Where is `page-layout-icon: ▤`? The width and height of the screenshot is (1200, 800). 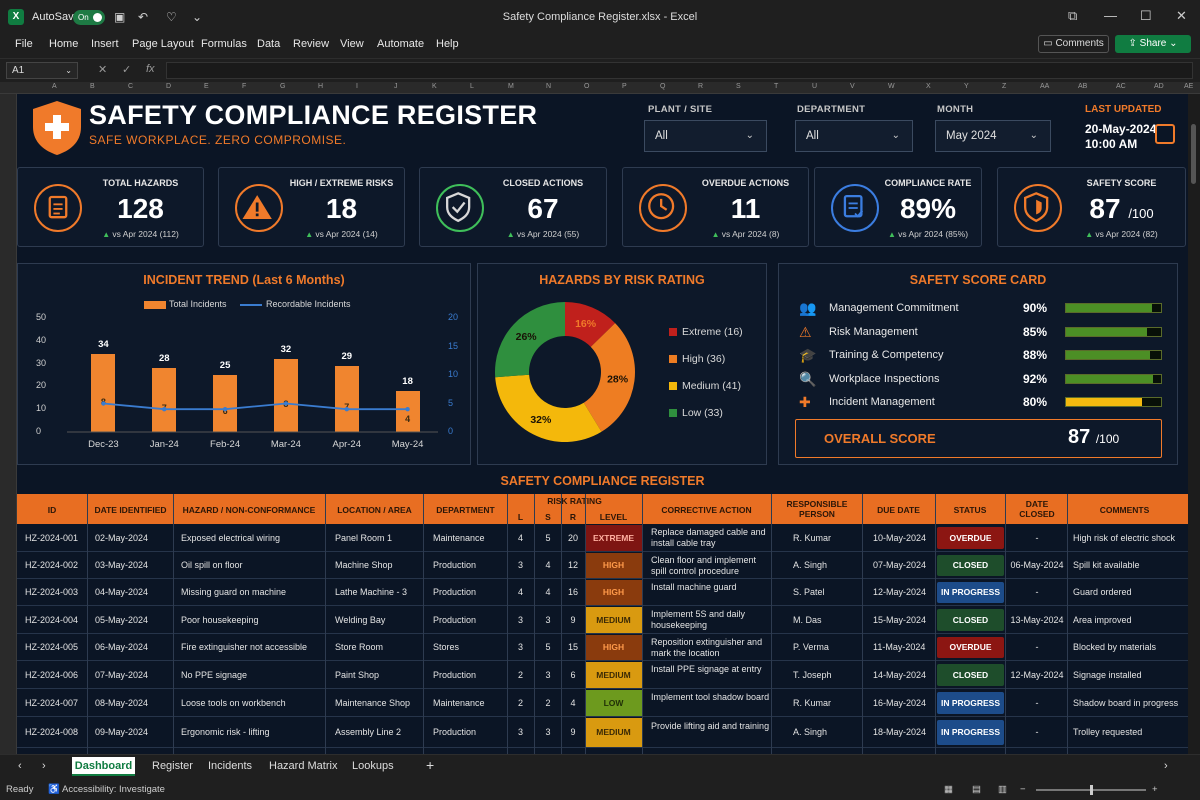
page-layout-icon: ▤ is located at coordinates (976, 789).